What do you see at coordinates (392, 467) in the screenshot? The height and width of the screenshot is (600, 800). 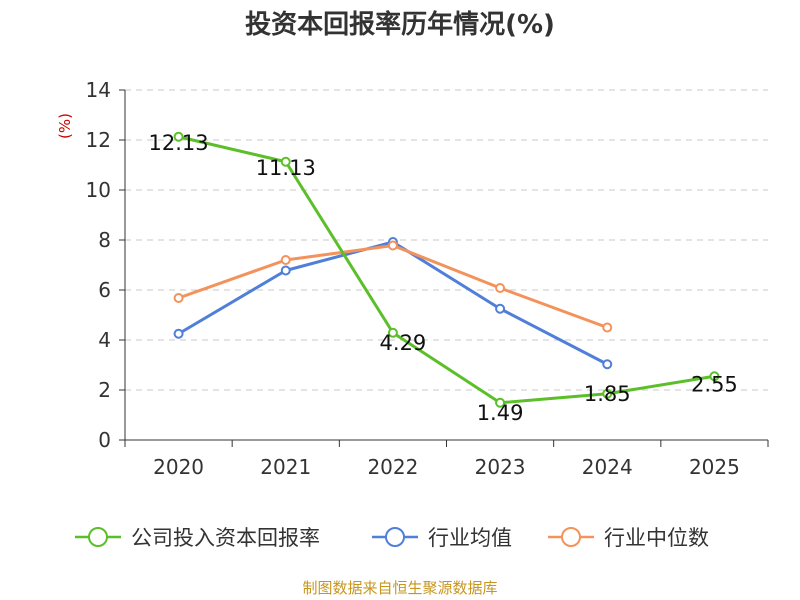 I see `x-tick-label: 2022` at bounding box center [392, 467].